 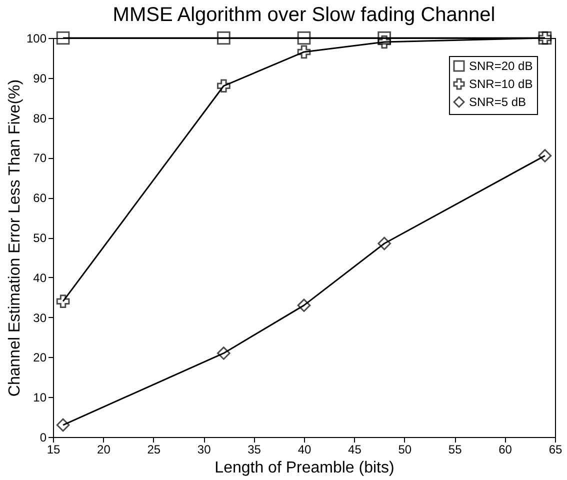 I want to click on x-tick-label: 15, so click(x=53, y=449).